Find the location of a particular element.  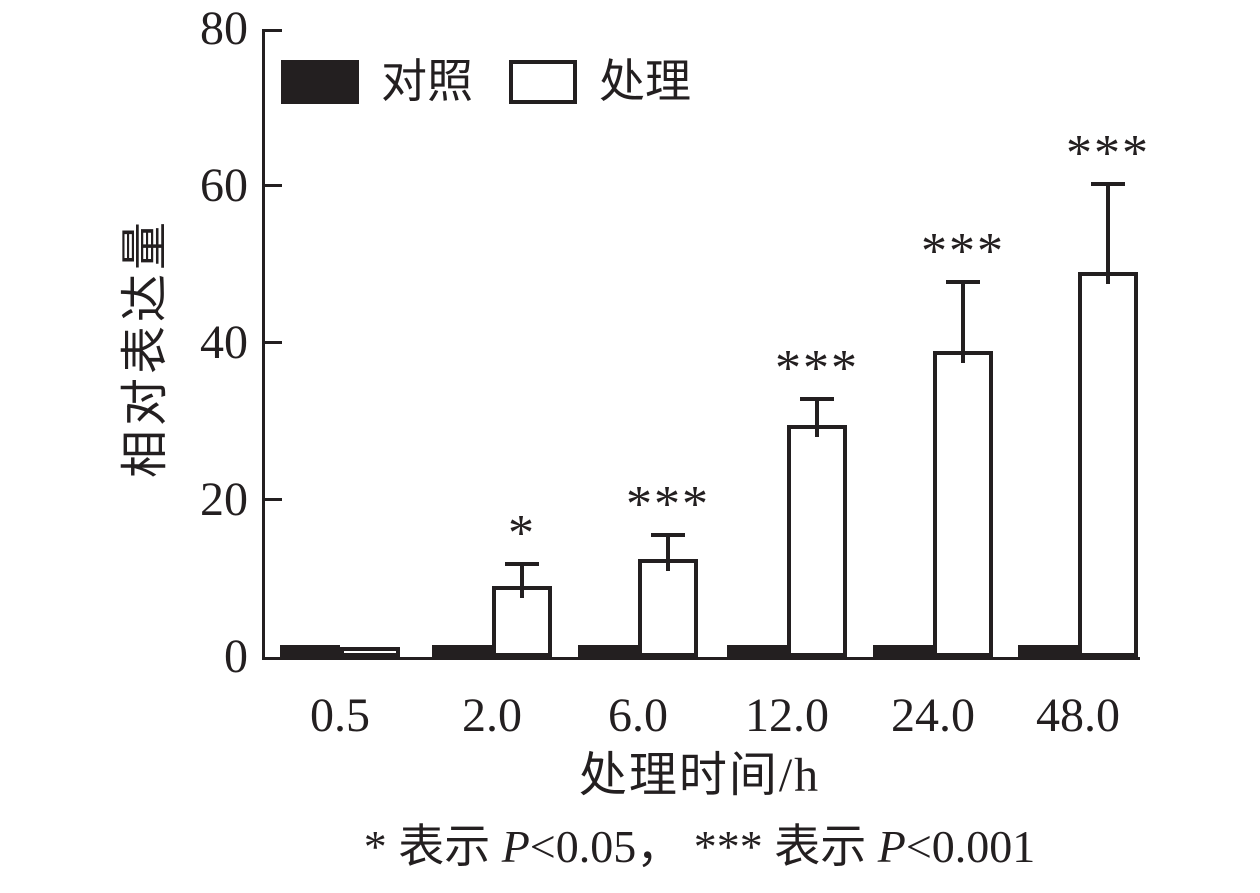

footnote: * 表示 P<0.05， *** 表示 P<0.001 is located at coordinates (699, 847).